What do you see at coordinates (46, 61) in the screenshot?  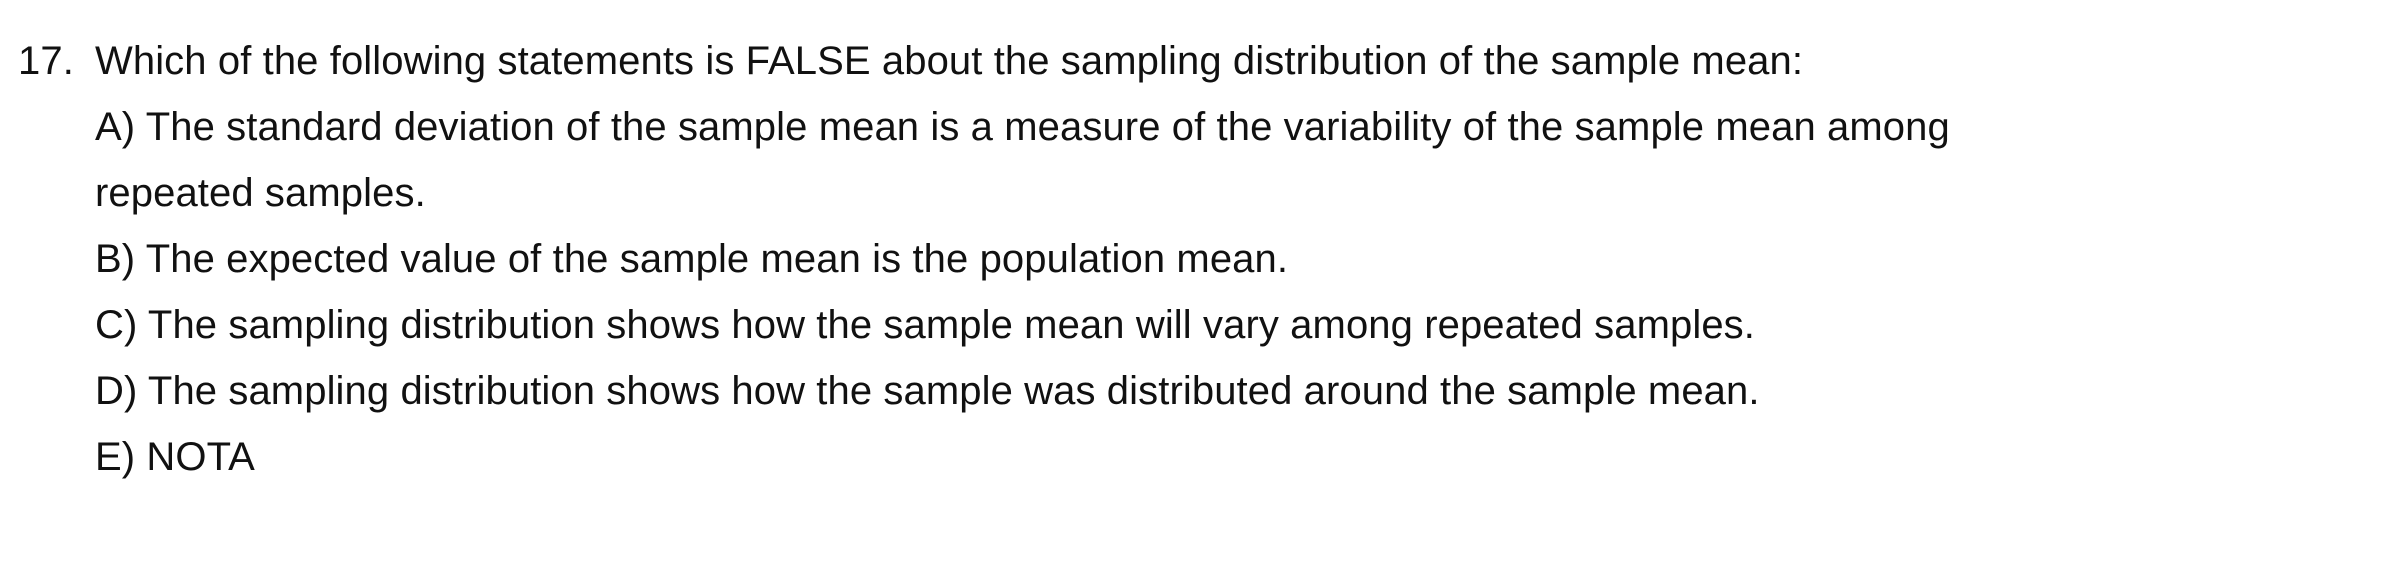 I see `question-number: 17.` at bounding box center [46, 61].